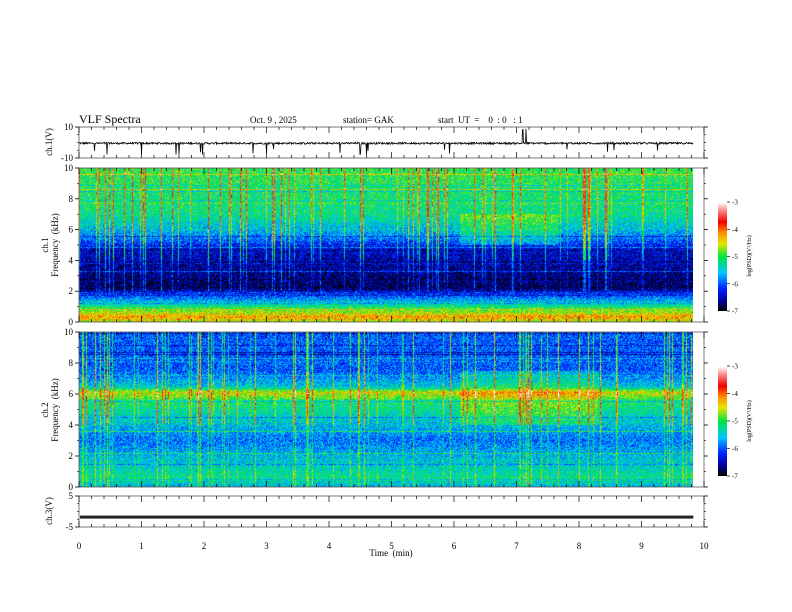  Describe the element at coordinates (749, 420) in the screenshot. I see `ch2-colorbar-label: log(PSD)(V²/Hz)` at that location.